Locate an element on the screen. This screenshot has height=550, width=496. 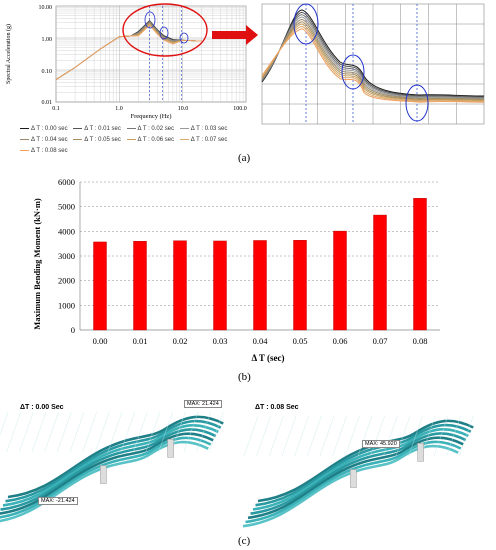
bar-ytick-label: 5000 is located at coordinates (66, 207).